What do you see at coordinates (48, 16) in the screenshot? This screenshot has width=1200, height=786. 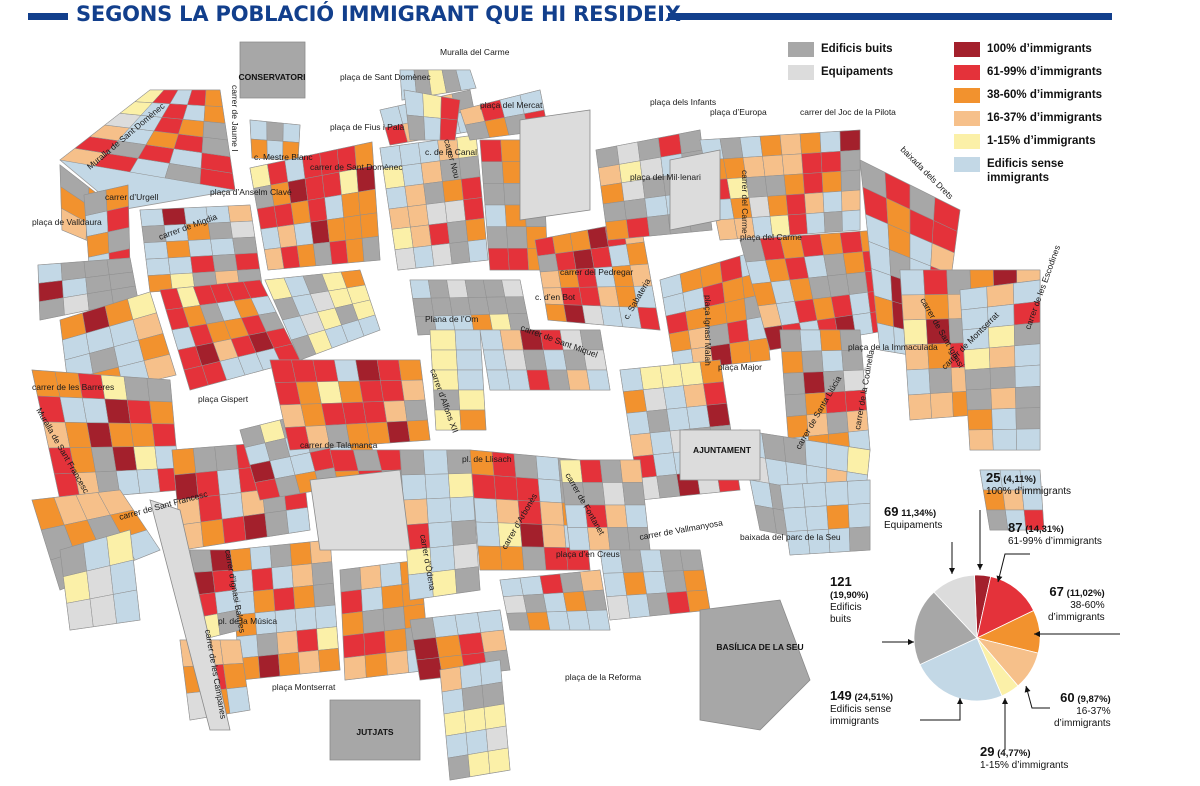 I see `title-rule-left` at bounding box center [48, 16].